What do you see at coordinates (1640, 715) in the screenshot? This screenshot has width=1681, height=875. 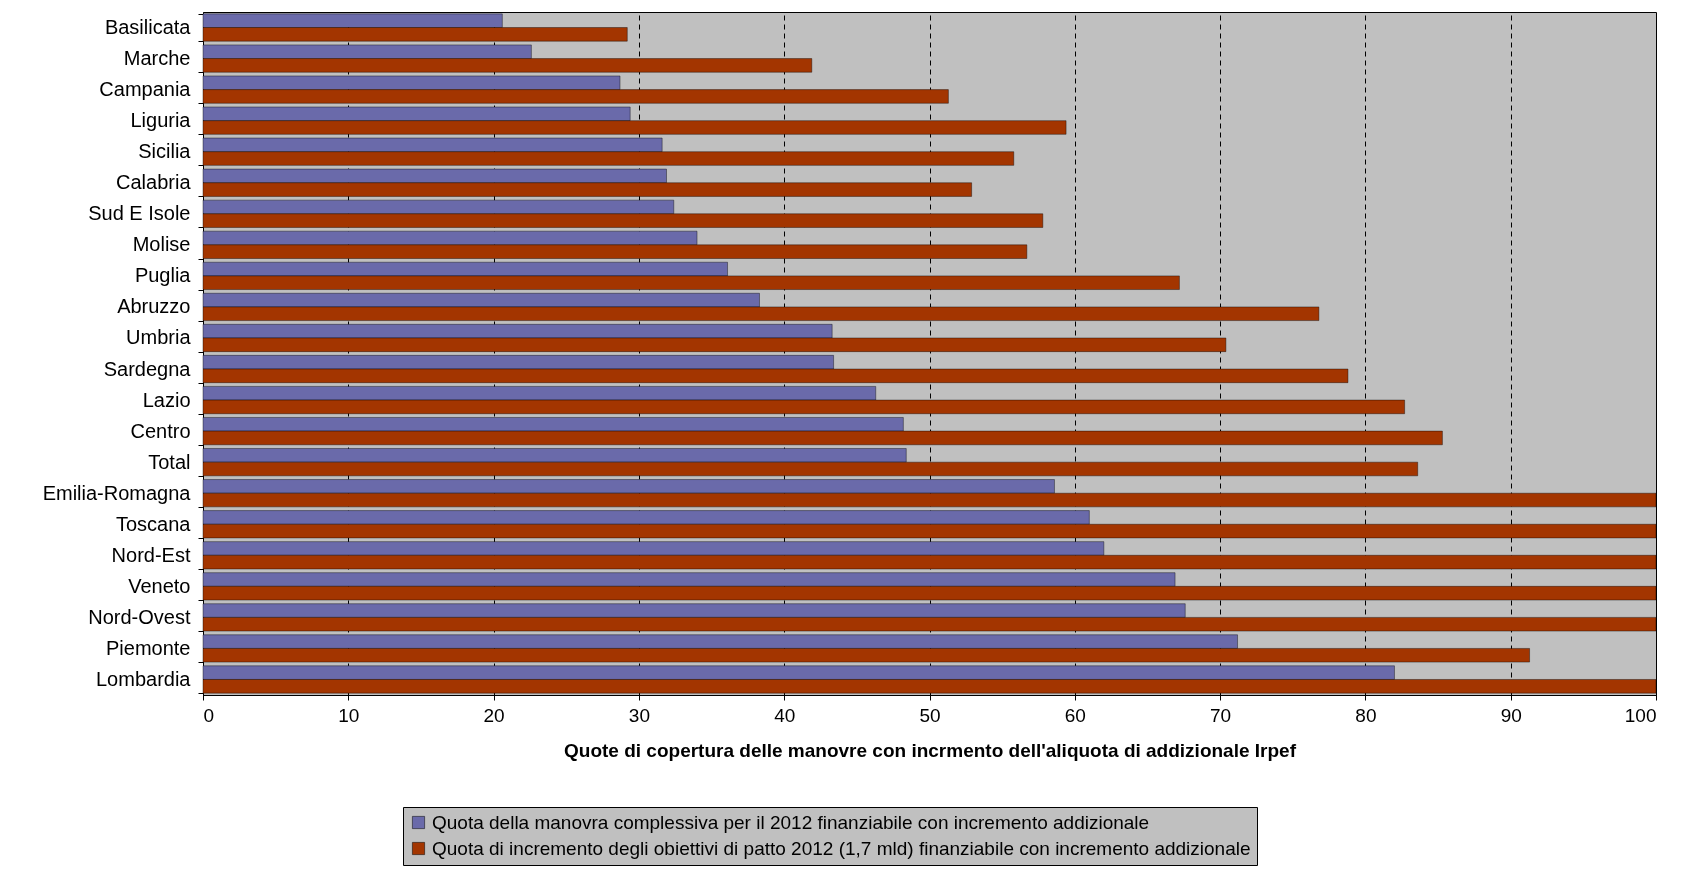 I see `x-tick-label: 100` at bounding box center [1640, 715].